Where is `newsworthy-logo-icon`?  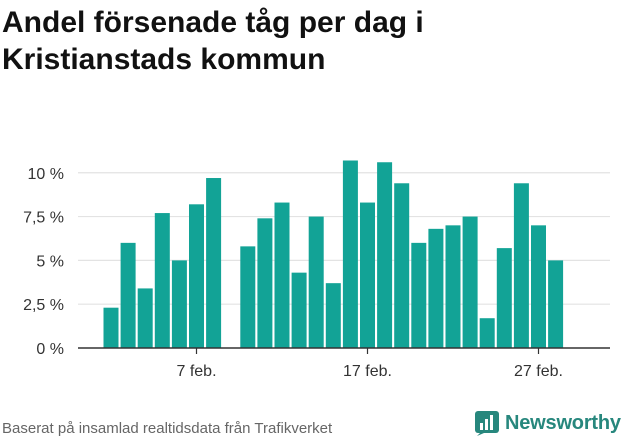 newsworthy-logo-icon is located at coordinates (487, 423).